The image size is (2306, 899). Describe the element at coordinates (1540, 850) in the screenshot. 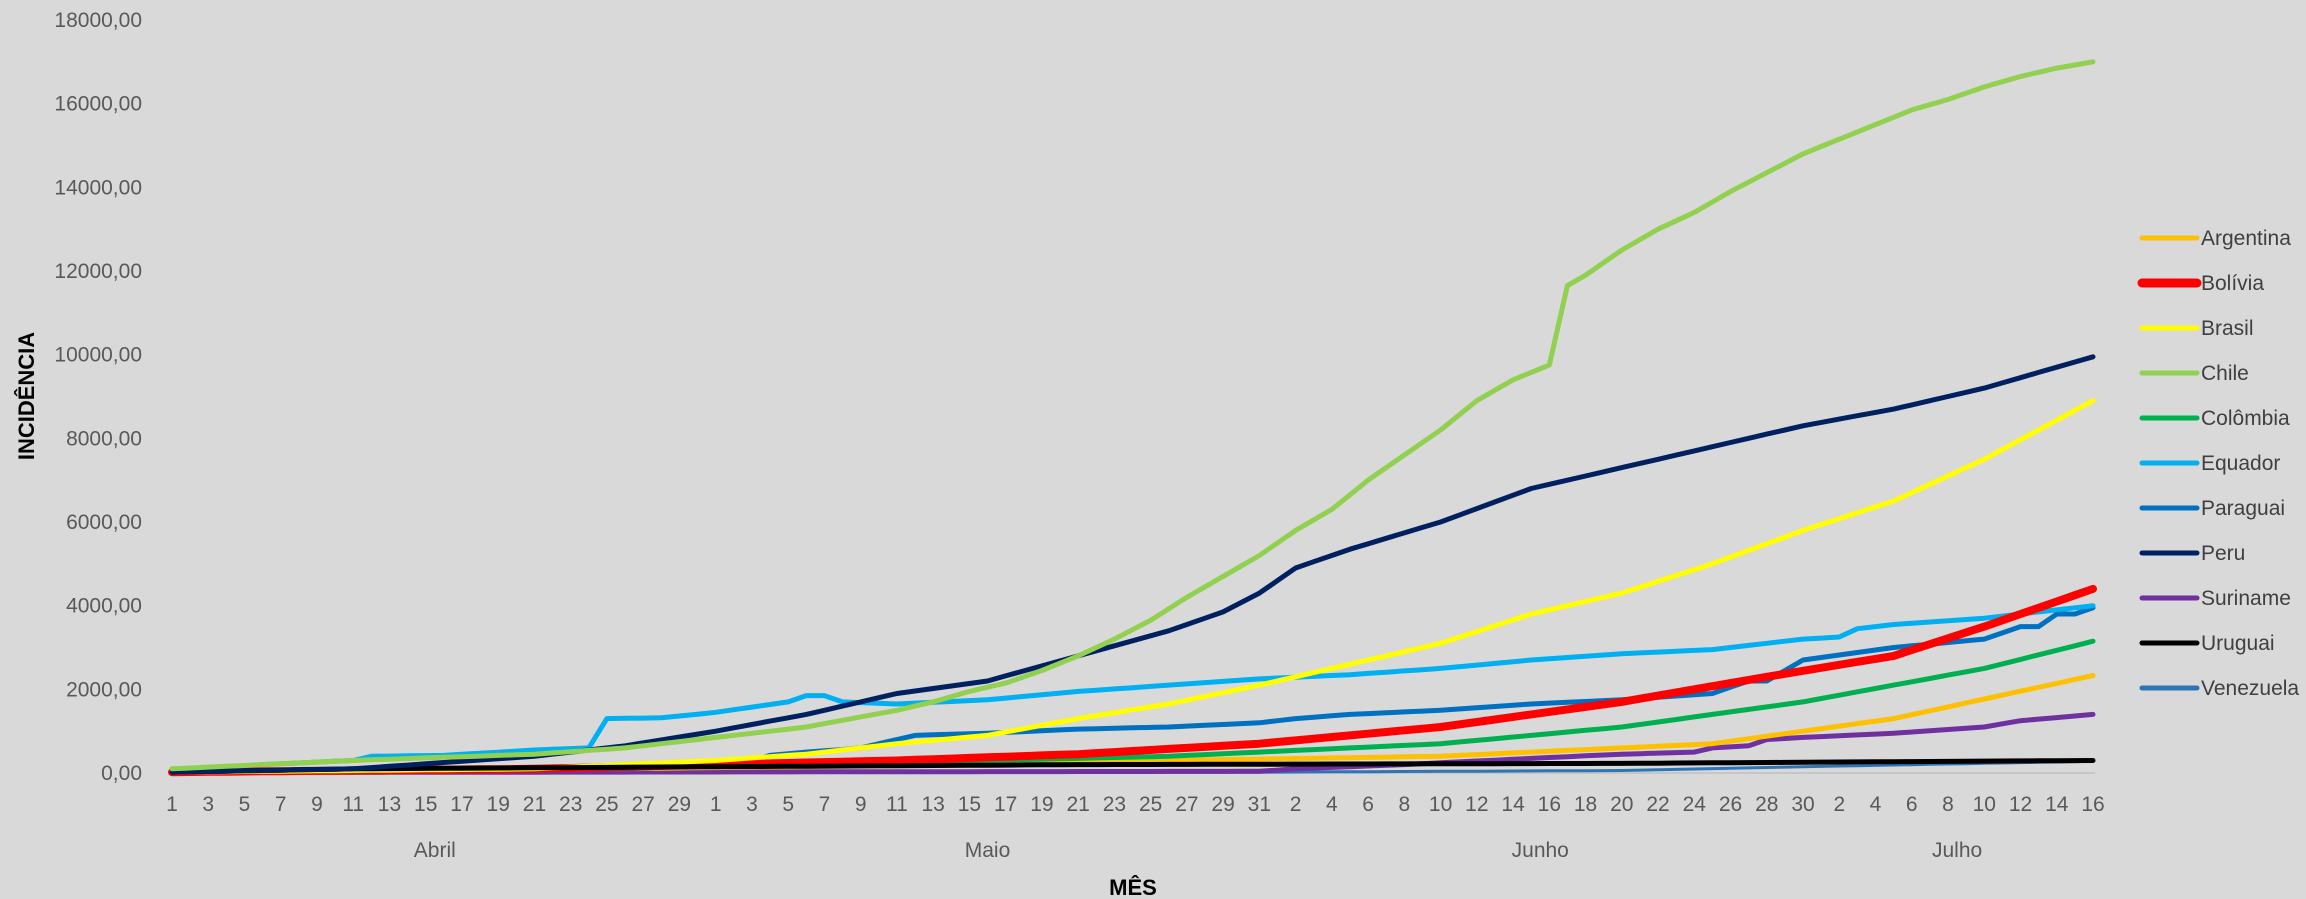

I see `month-label: Junho` at that location.